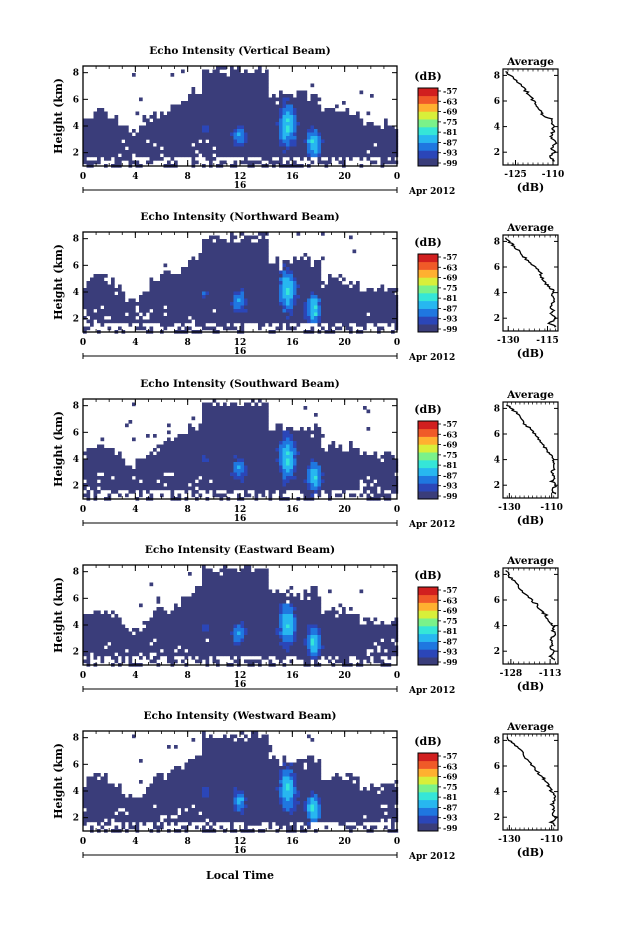 This screenshot has width=617, height=929. Describe the element at coordinates (450, 257) in the screenshot. I see `colorbar-tick-label: -57` at that location.